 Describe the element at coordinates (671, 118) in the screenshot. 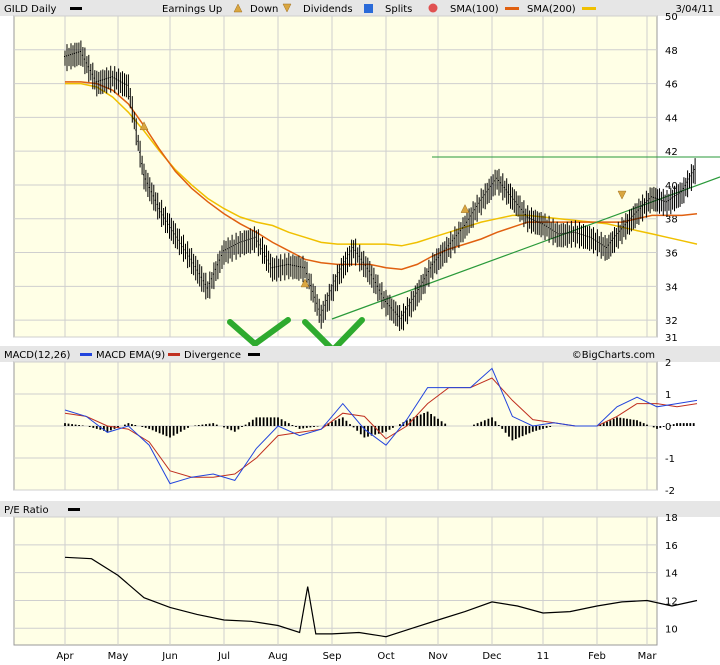

I see `price-tick-label: 44` at that location.